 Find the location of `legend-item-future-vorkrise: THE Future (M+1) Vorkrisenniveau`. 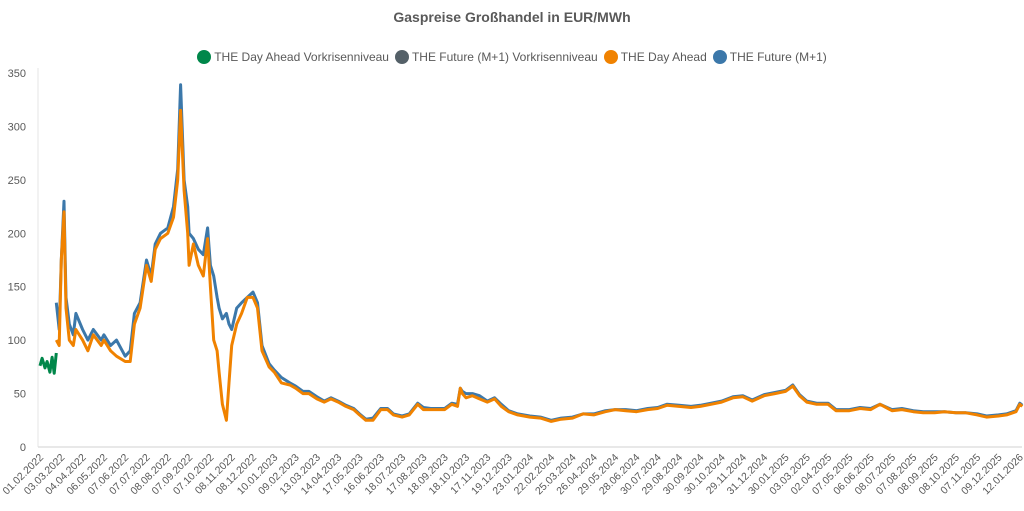

legend-item-future-vorkrise: THE Future (M+1) Vorkrisenniveau is located at coordinates (496, 57).